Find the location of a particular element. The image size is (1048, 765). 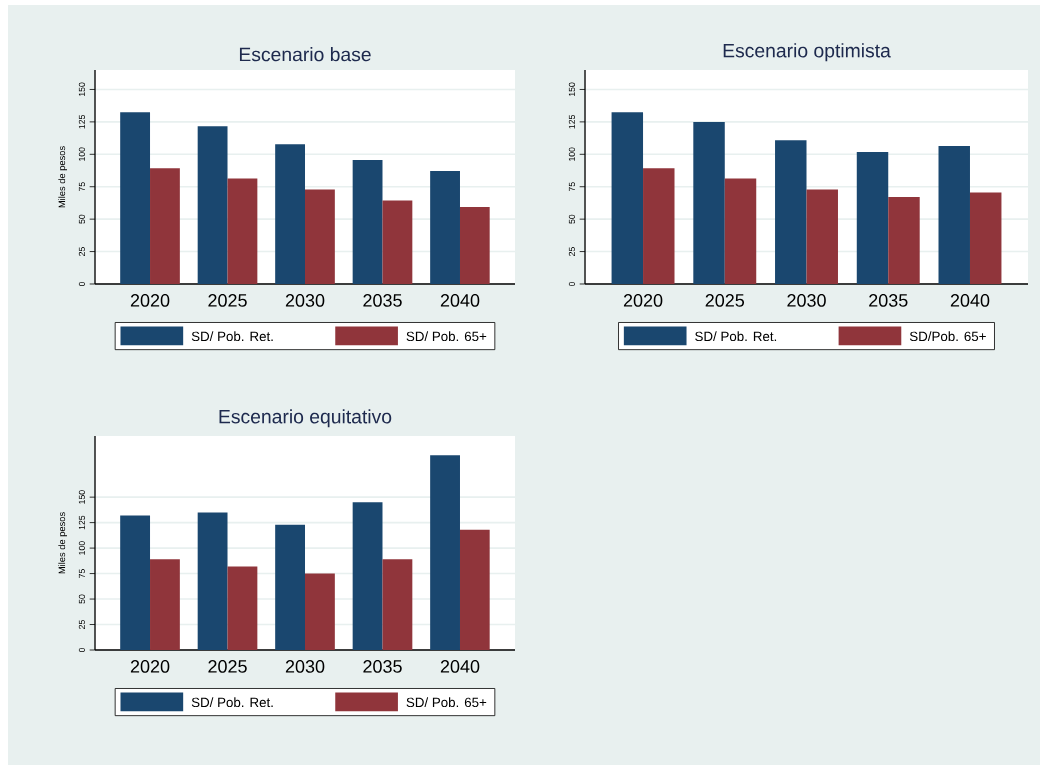

chart-title: Escenario optimista is located at coordinates (807, 52).